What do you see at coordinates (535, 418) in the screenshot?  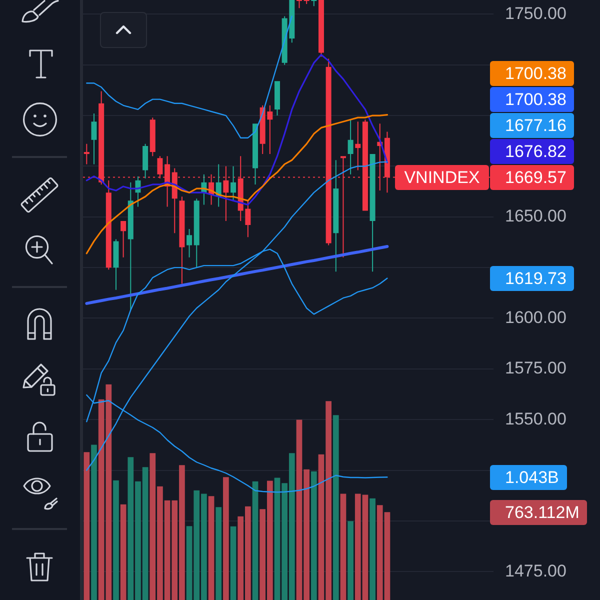 I see `y-tick-label: 1550.00` at bounding box center [535, 418].